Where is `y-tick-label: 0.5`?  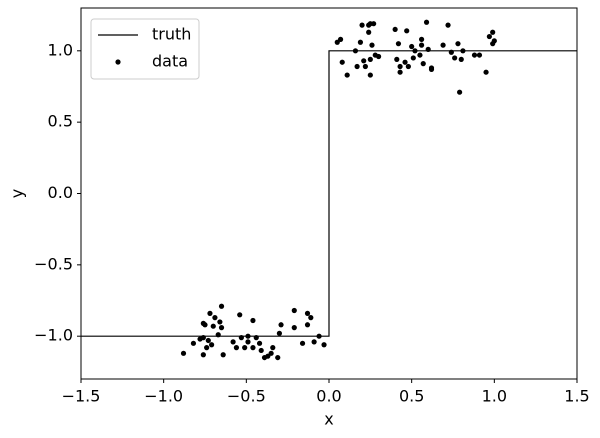
y-tick-label: 0.5 is located at coordinates (60, 121).